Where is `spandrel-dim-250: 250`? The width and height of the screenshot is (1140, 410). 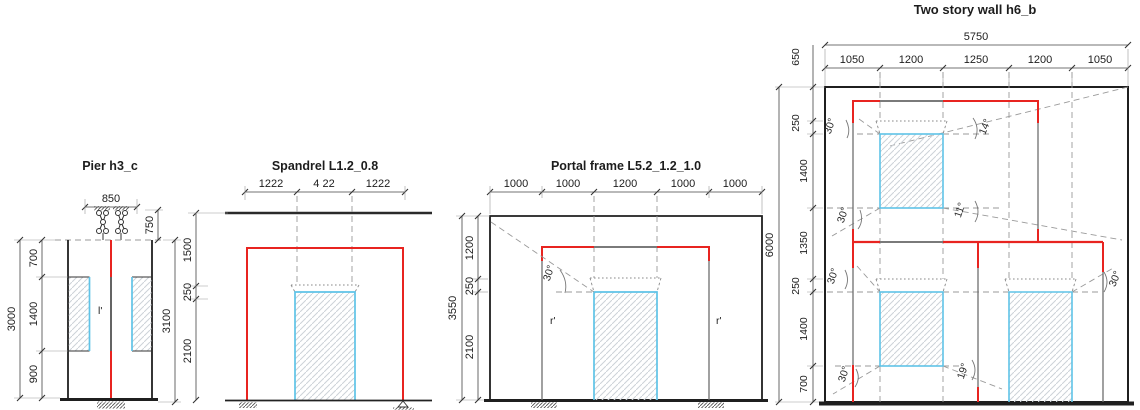
spandrel-dim-250: 250 is located at coordinates (188, 292).